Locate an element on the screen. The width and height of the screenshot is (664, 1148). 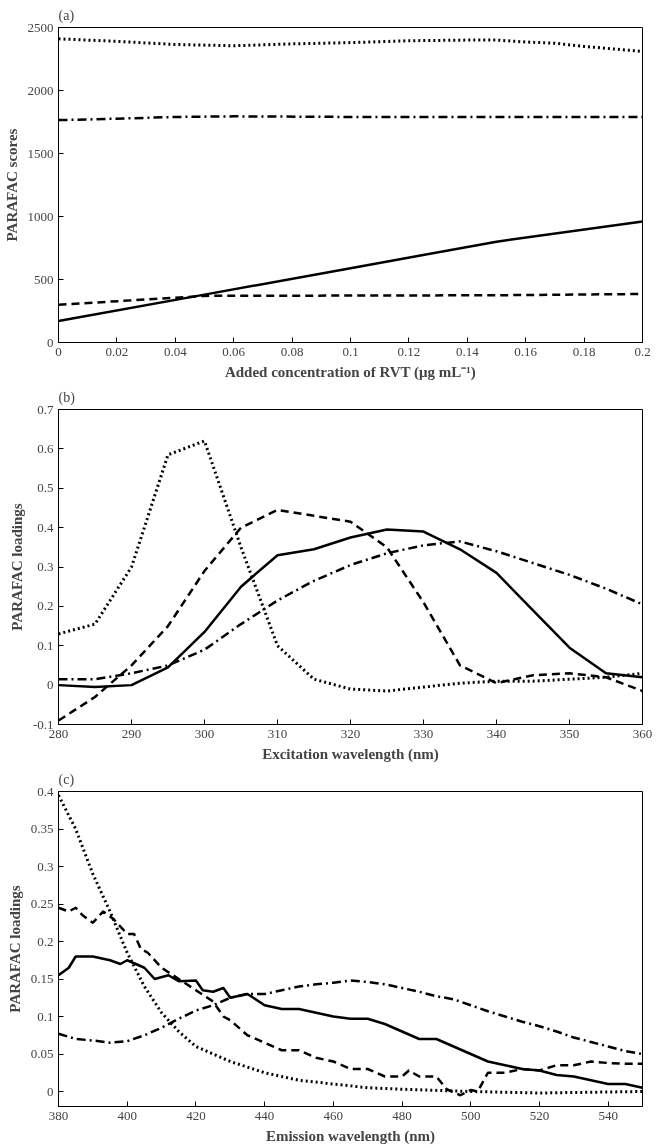
x-tick-label: 0.1 is located at coordinates (350, 351).